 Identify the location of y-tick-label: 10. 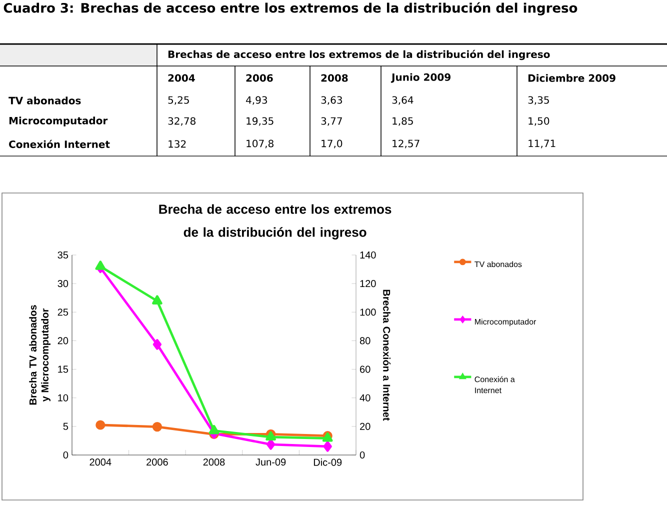
(63, 398).